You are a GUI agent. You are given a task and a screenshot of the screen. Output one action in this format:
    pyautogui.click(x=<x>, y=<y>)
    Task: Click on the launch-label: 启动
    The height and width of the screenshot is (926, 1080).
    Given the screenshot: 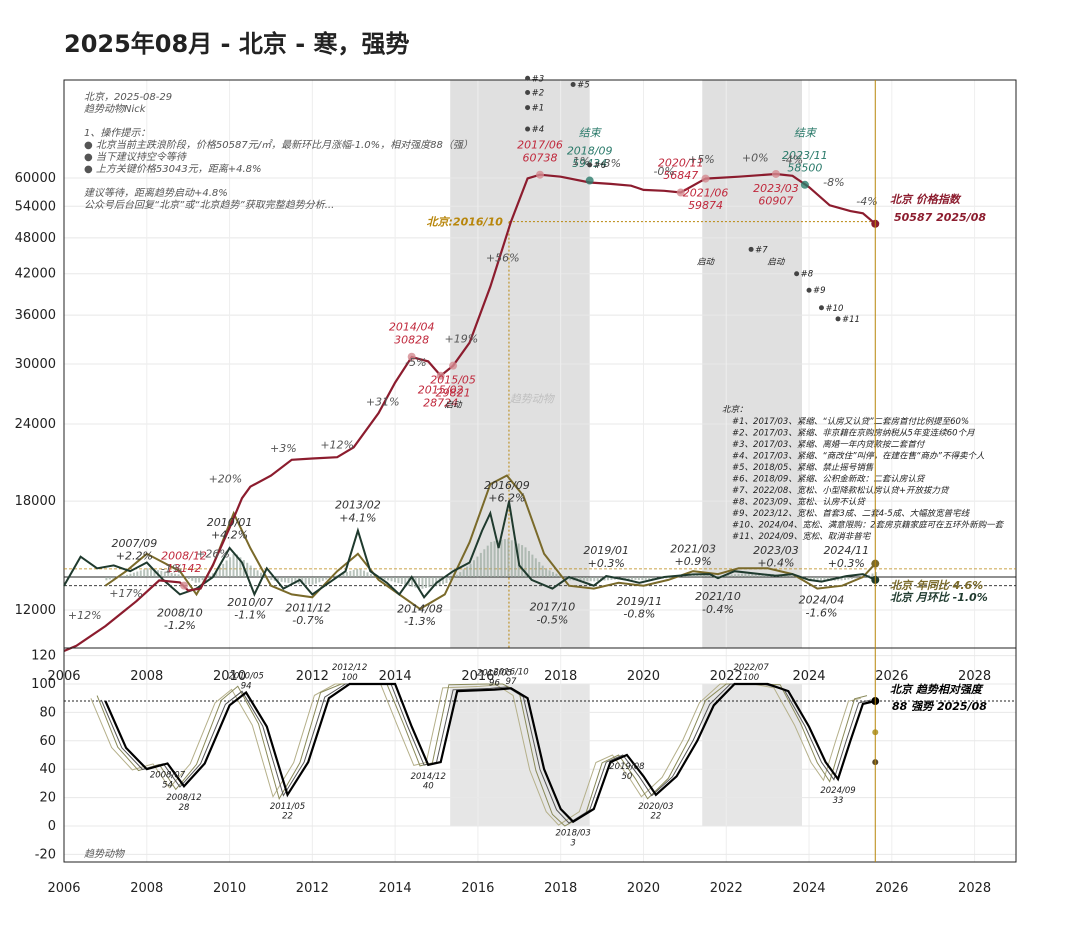 What is the action you would take?
    pyautogui.click(x=454, y=405)
    